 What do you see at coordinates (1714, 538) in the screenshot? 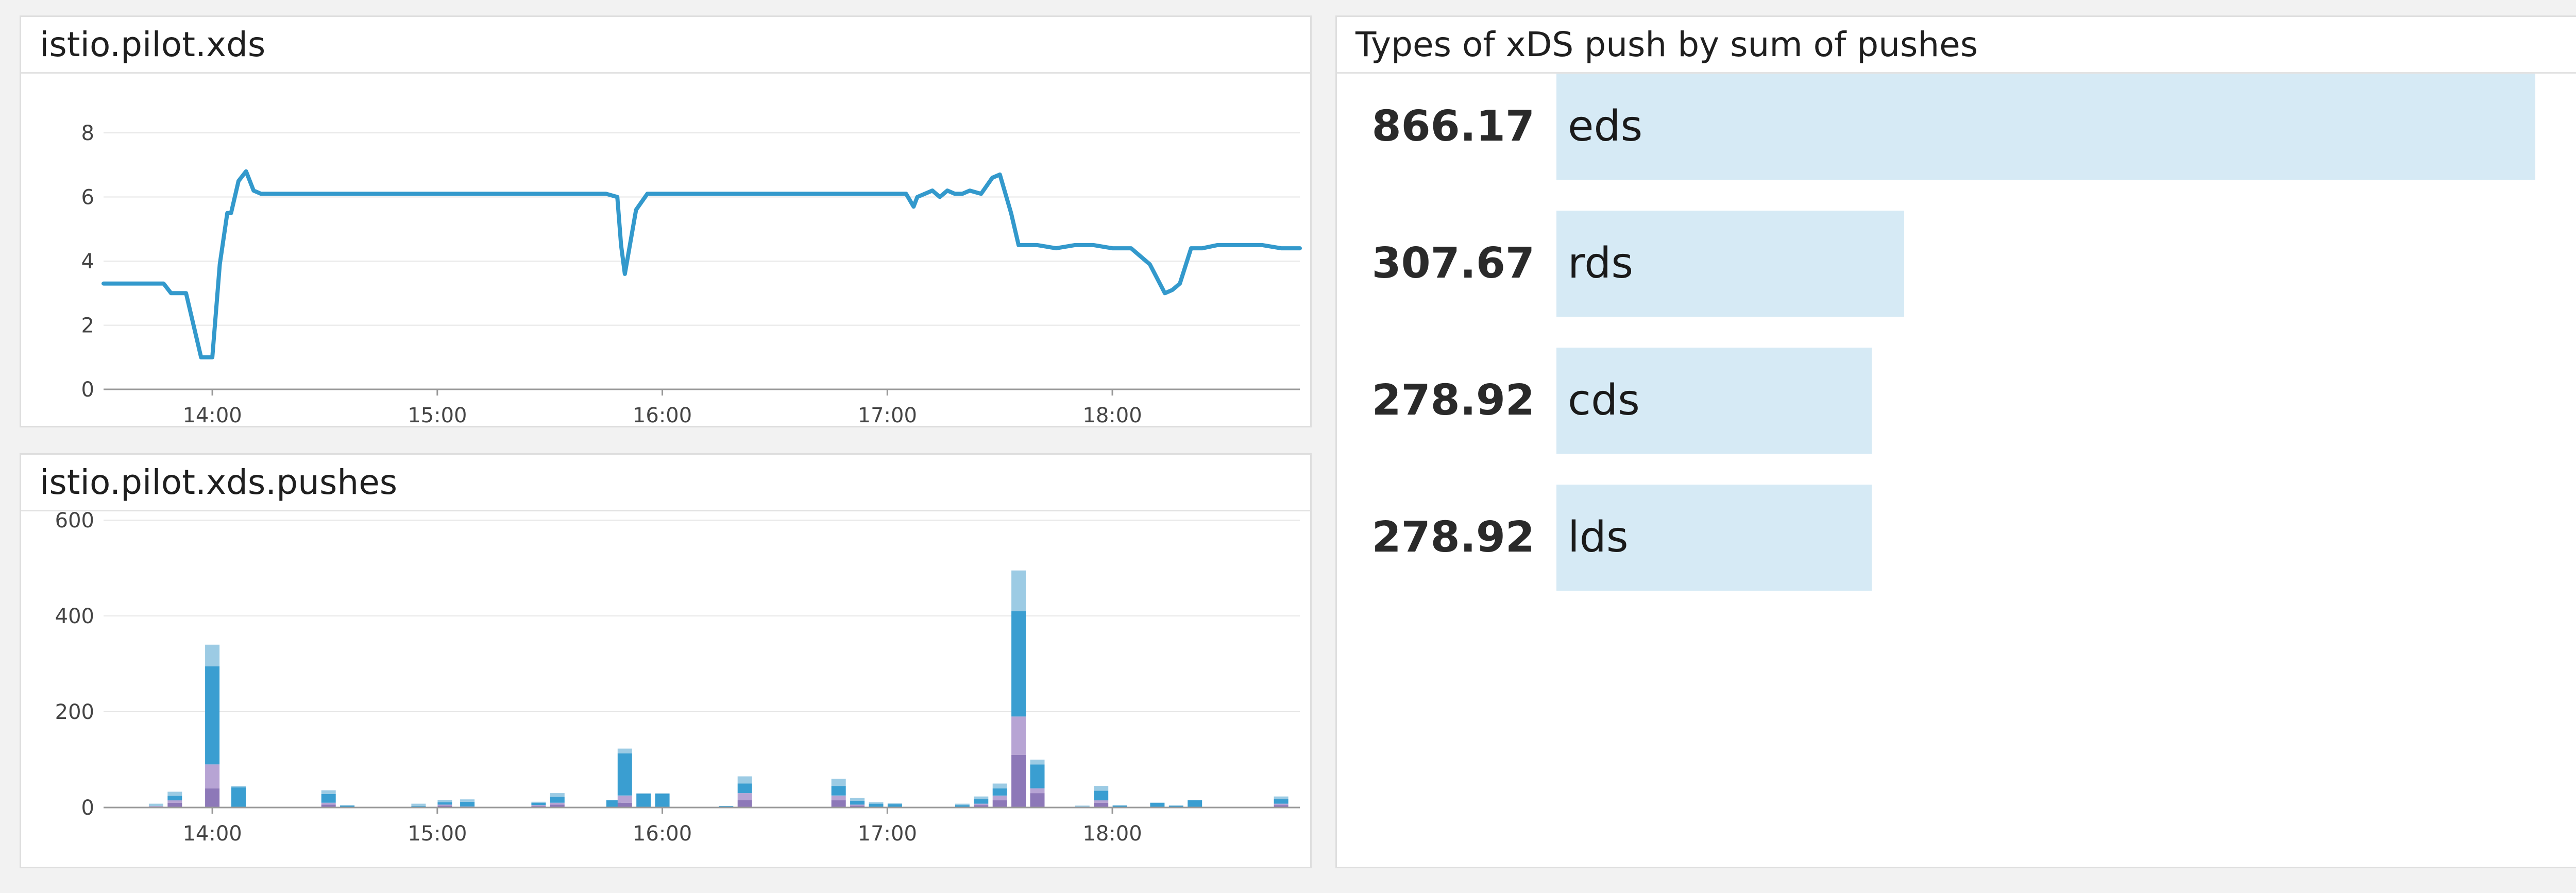
I see `toplist-bar` at bounding box center [1714, 538].